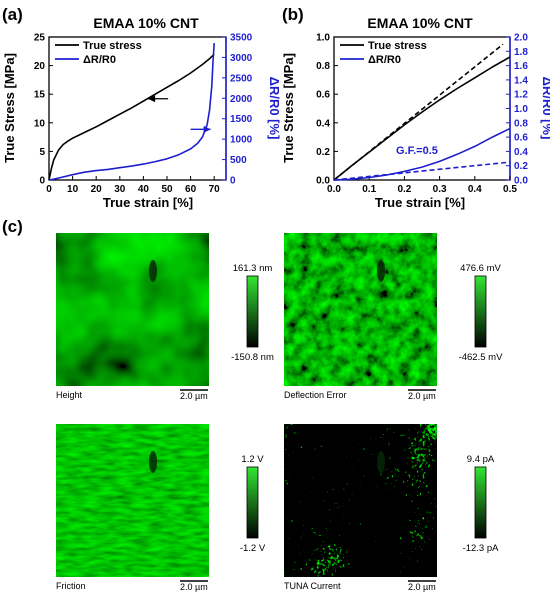  What do you see at coordinates (521, 166) in the screenshot?
I see `y2-tick-label: 0.2` at bounding box center [521, 166].